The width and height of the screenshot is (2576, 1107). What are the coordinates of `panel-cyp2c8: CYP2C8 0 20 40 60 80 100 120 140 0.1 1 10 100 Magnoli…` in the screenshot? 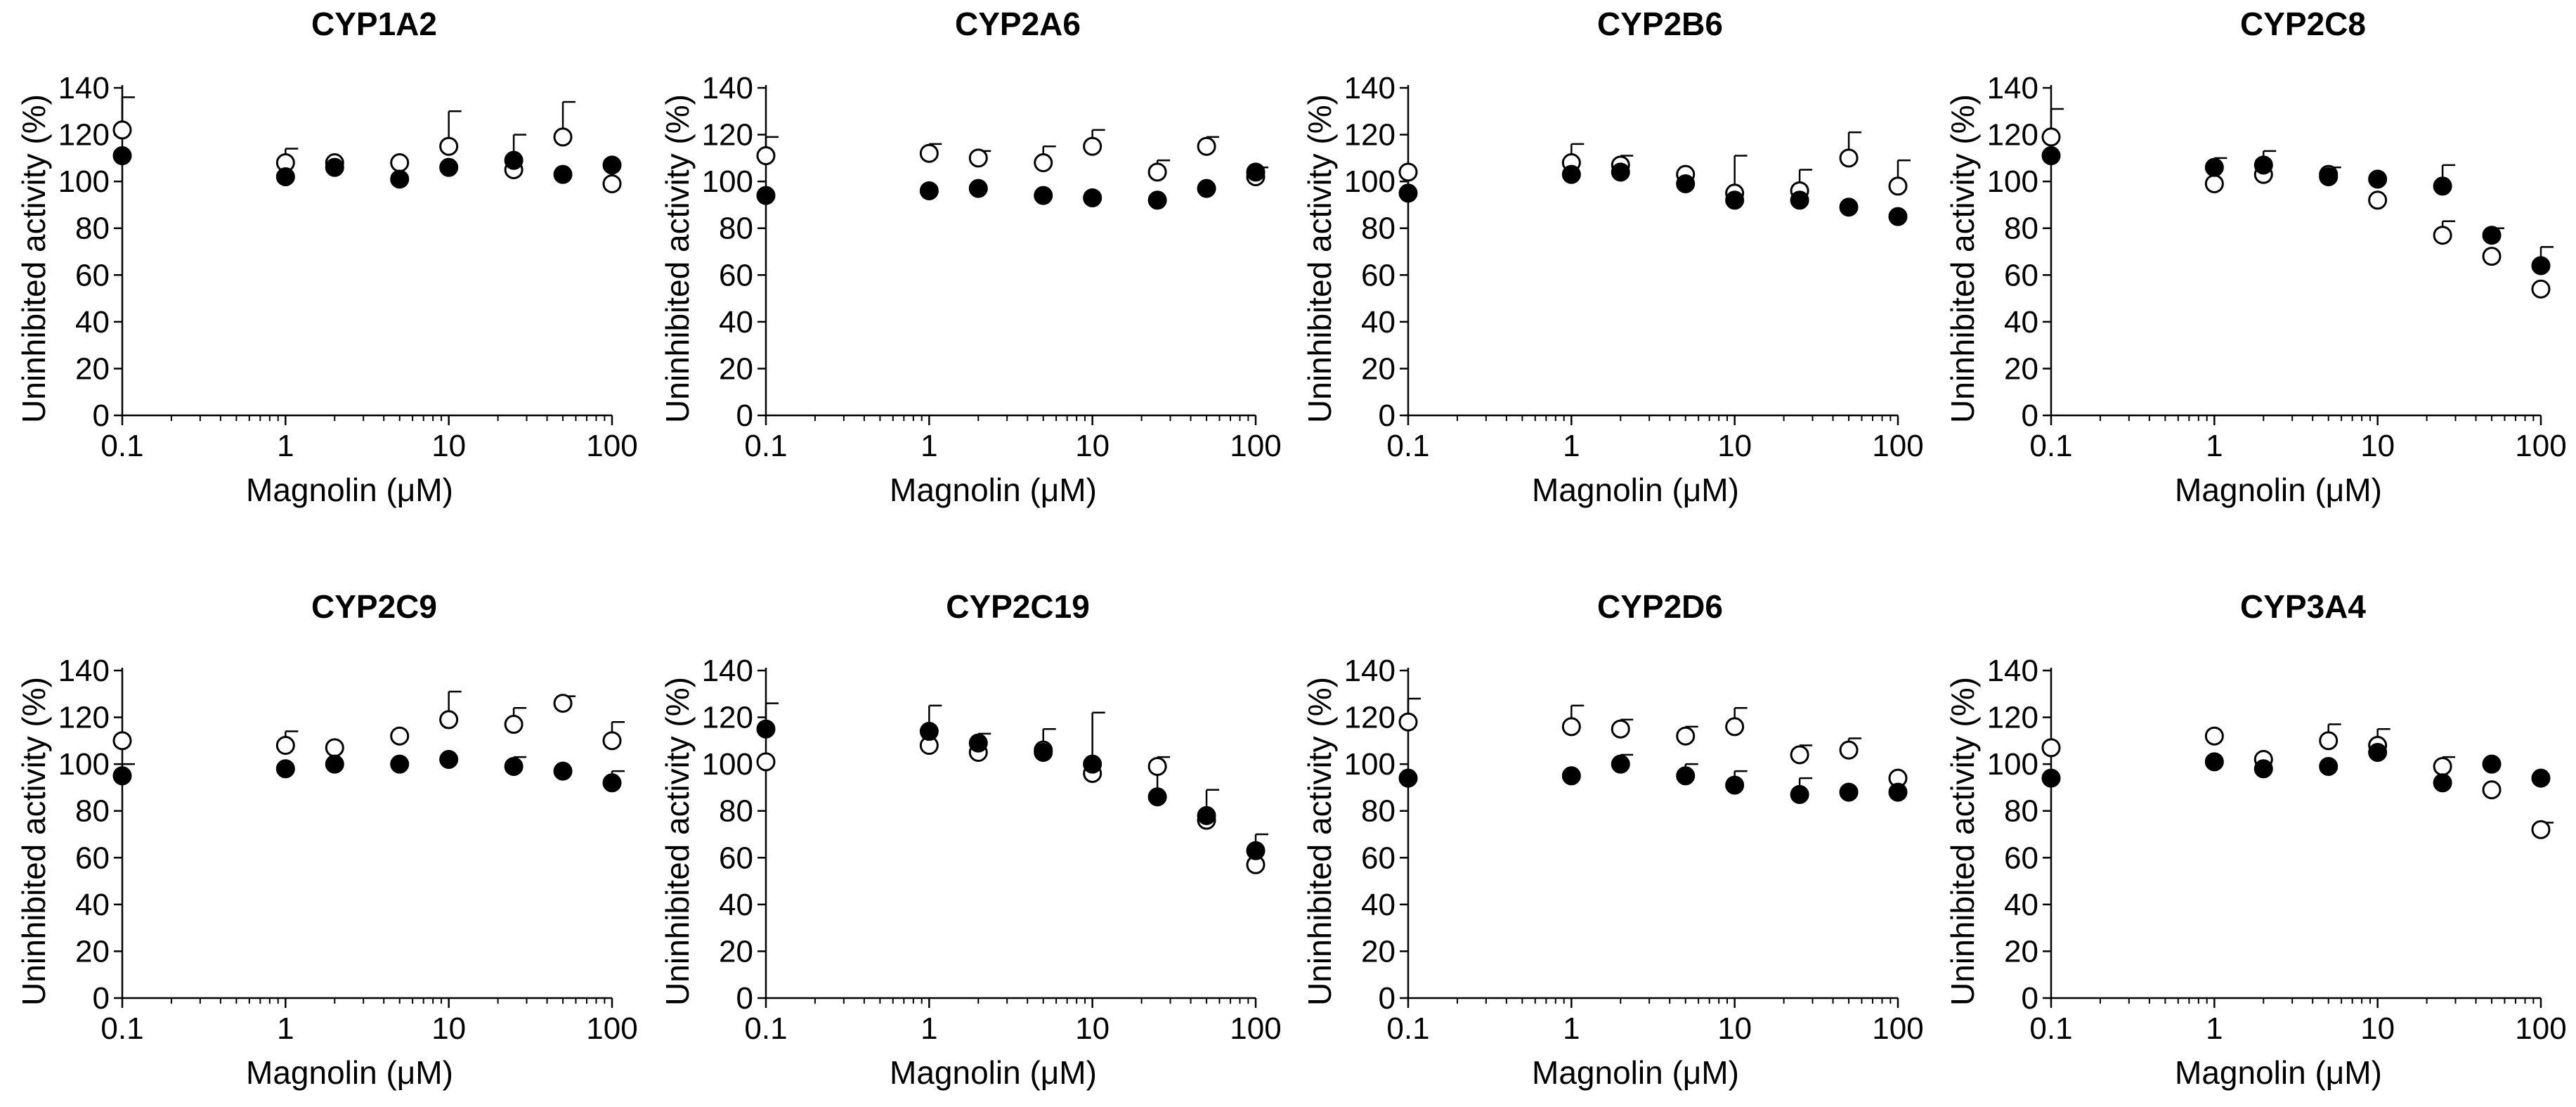 It's located at (2255, 257).